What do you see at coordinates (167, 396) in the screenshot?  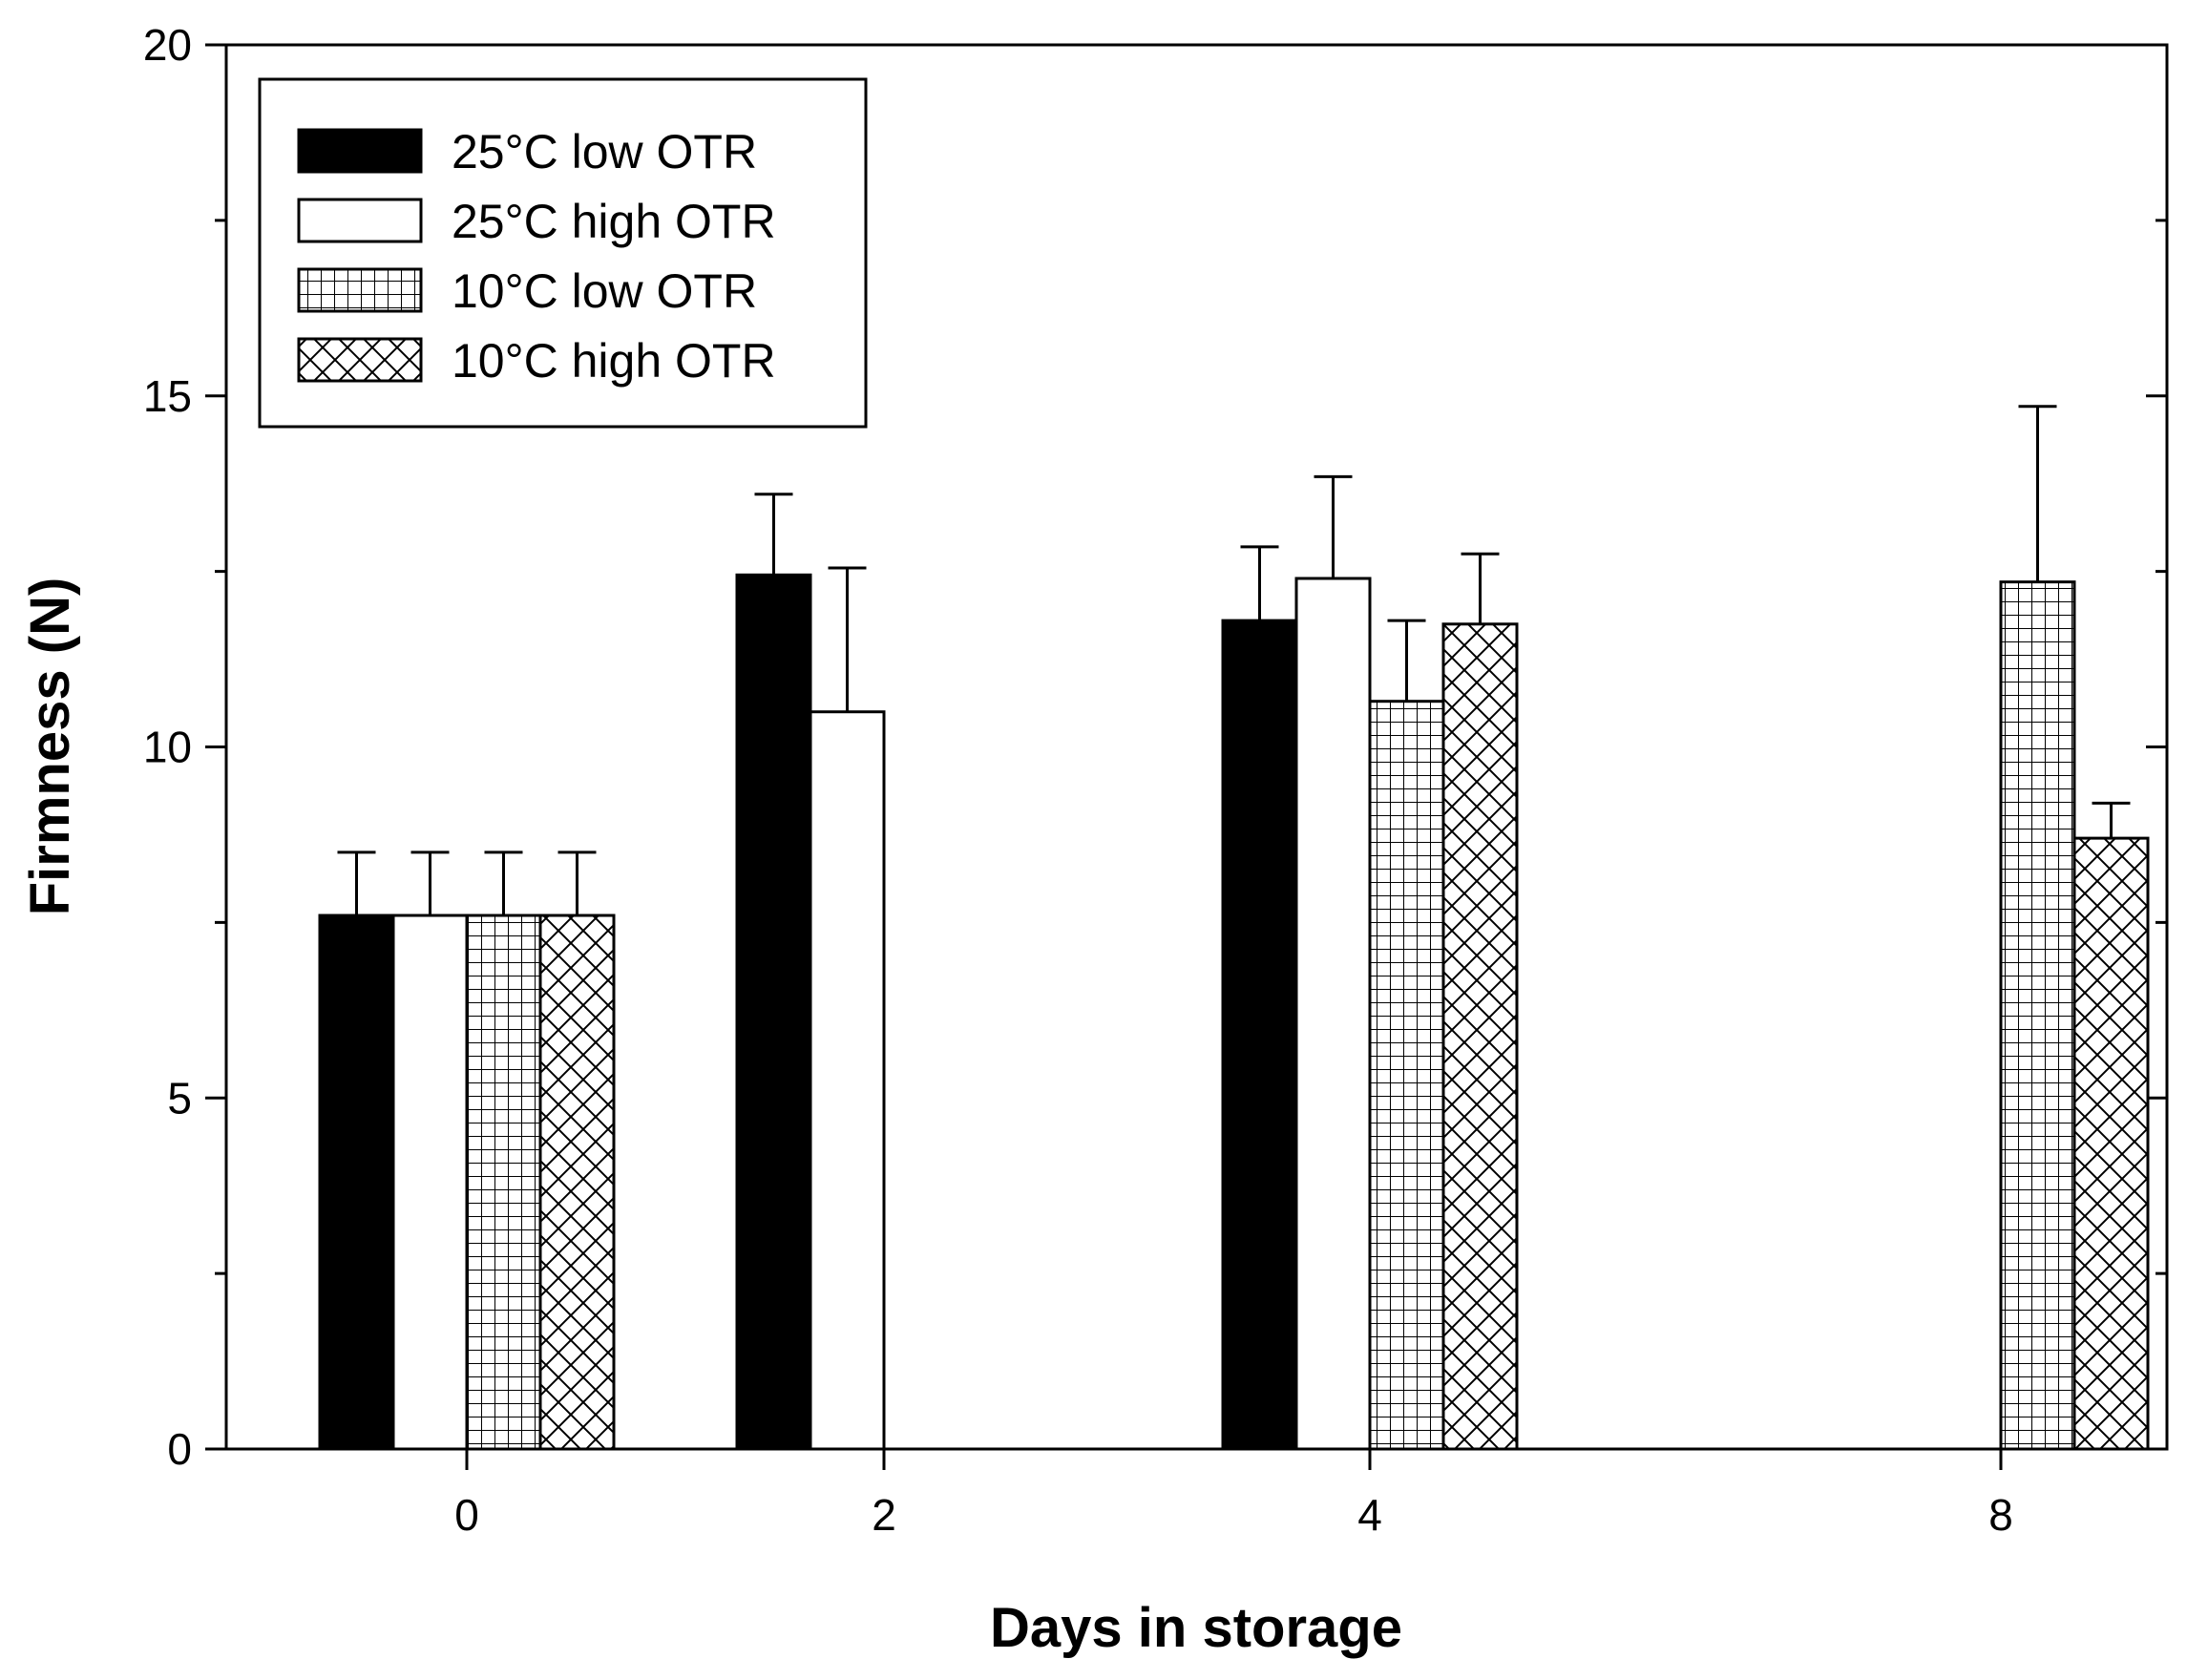 I see `y-tick-label: 15` at bounding box center [167, 396].